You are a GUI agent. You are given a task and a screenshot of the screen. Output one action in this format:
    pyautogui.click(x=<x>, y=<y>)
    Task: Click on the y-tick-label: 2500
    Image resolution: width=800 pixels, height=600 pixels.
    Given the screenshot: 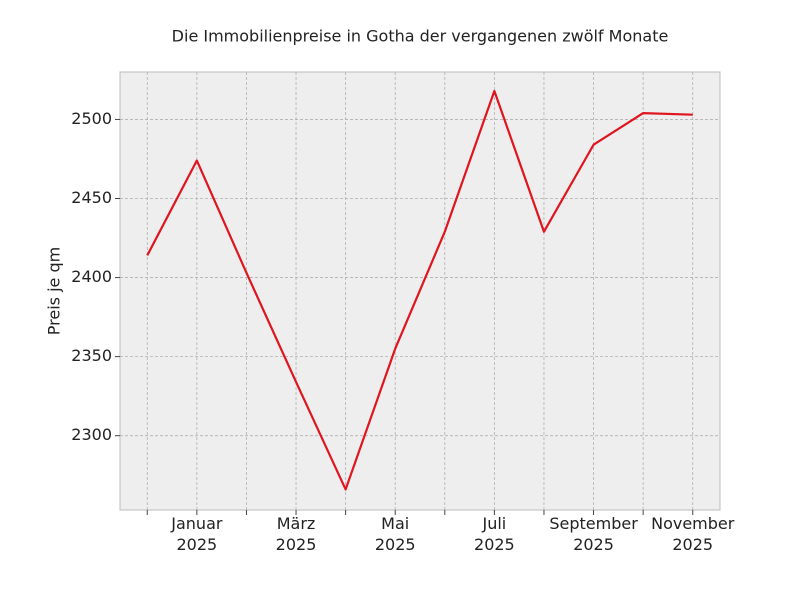 What is the action you would take?
    pyautogui.click(x=91, y=118)
    